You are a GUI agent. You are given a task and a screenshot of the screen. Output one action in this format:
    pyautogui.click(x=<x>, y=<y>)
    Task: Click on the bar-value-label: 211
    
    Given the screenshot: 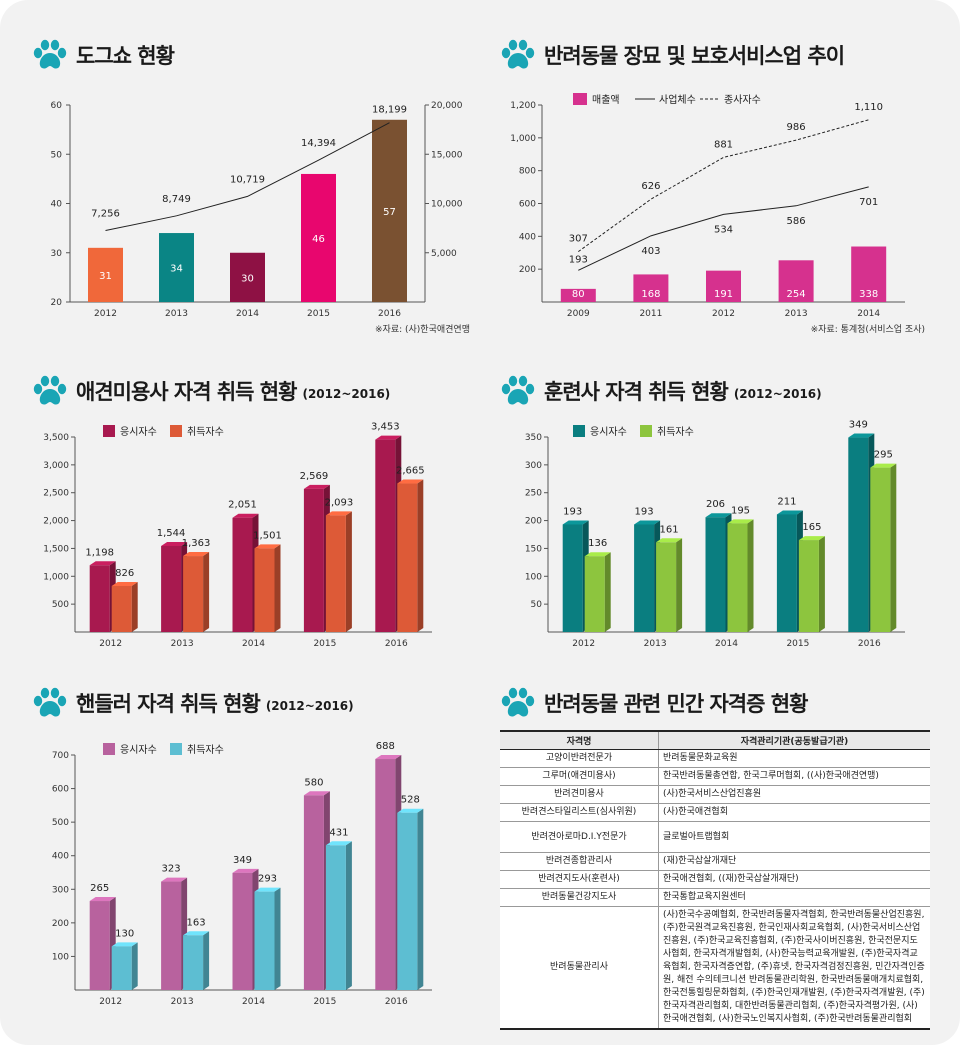 What is the action you would take?
    pyautogui.click(x=786, y=501)
    